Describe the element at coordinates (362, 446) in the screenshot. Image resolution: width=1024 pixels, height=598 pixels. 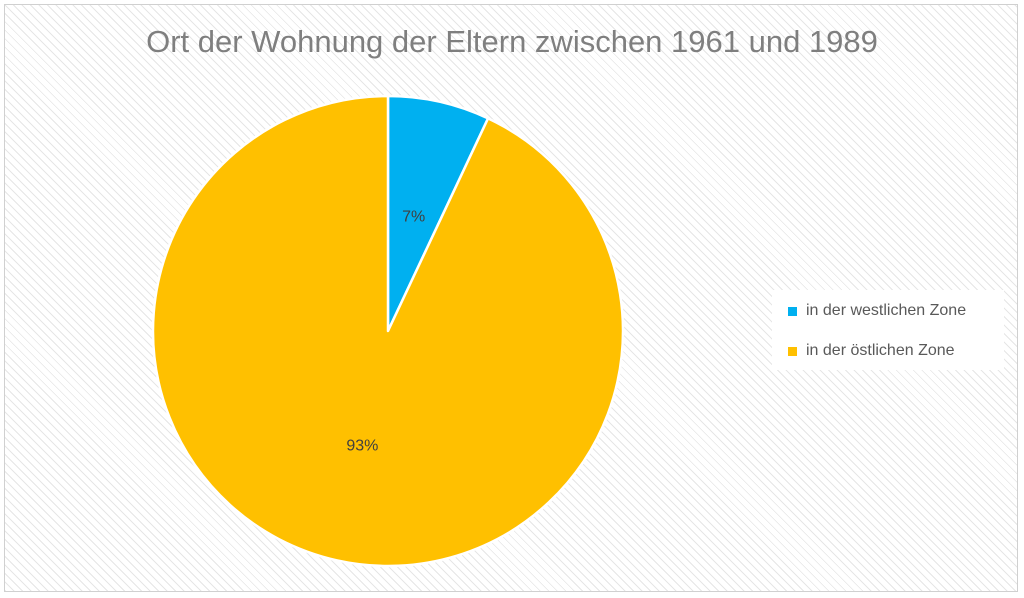
I see `data-label-oestlich: 93%` at that location.